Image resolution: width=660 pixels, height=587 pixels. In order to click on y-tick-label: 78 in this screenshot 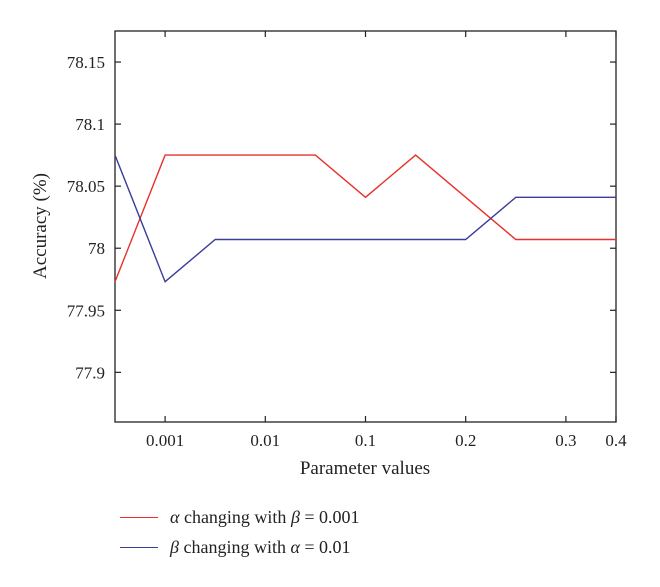, I will do `click(96, 248)`.